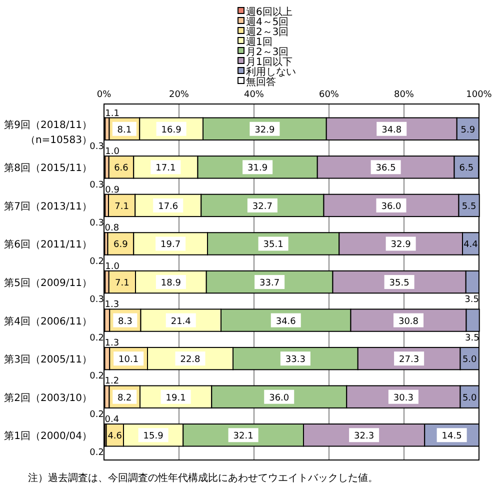 This screenshot has height=496, width=503. What do you see at coordinates (471, 245) in the screenshot?
I see `data-label: 4.4` at bounding box center [471, 245].